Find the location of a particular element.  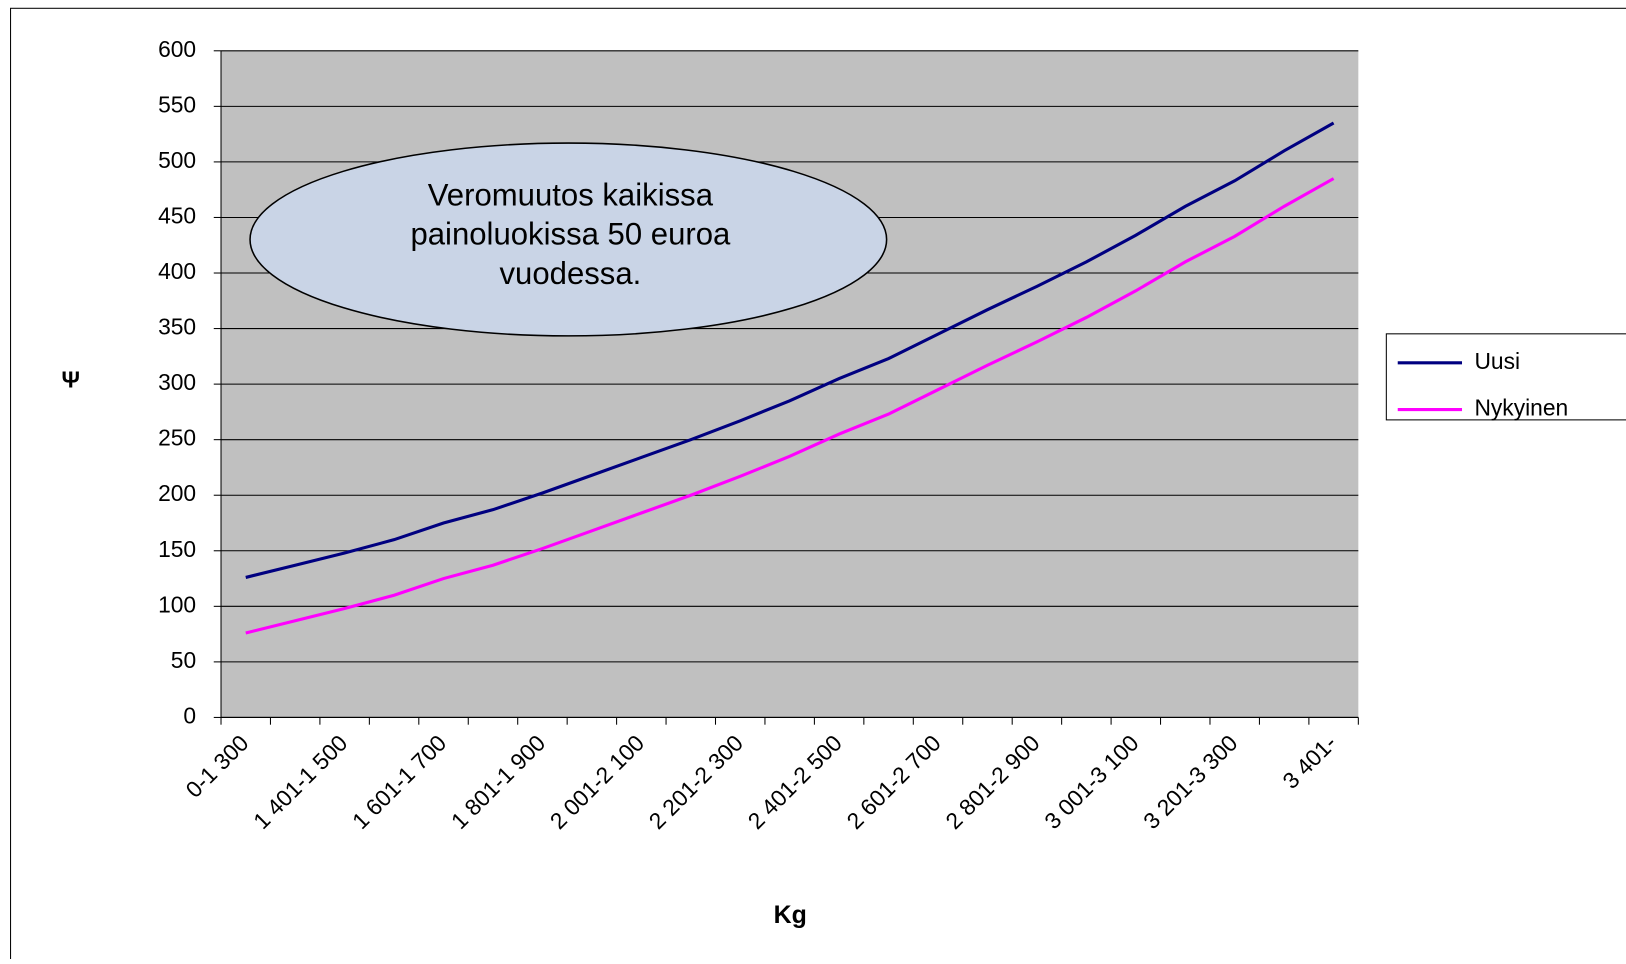

legend-label: Nykyinen is located at coordinates (1521, 408).